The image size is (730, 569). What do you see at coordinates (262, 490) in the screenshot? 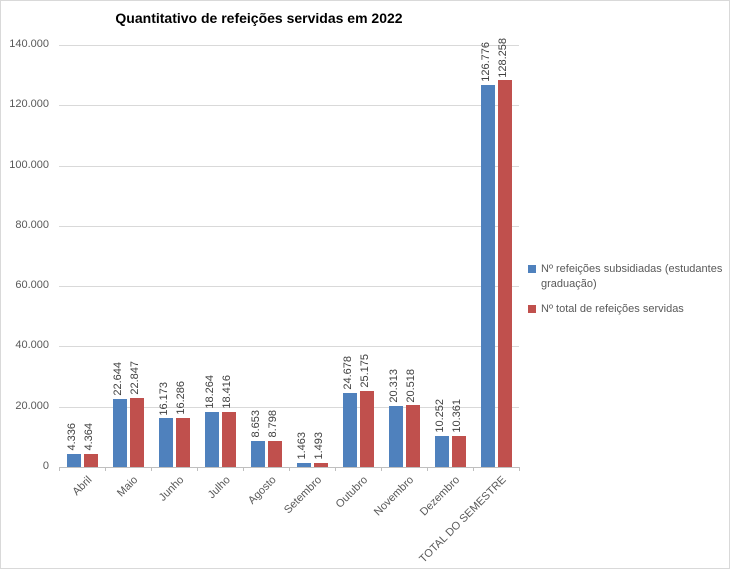
I see `x-label-agosto: Agosto` at bounding box center [262, 490].